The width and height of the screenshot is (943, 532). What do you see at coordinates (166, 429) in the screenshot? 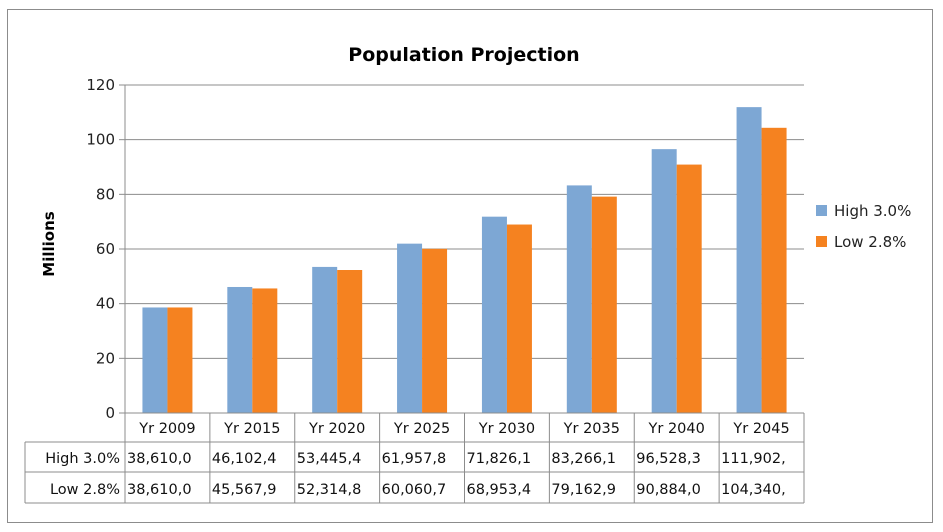
I see `category-label: Yr 2009` at bounding box center [166, 429].